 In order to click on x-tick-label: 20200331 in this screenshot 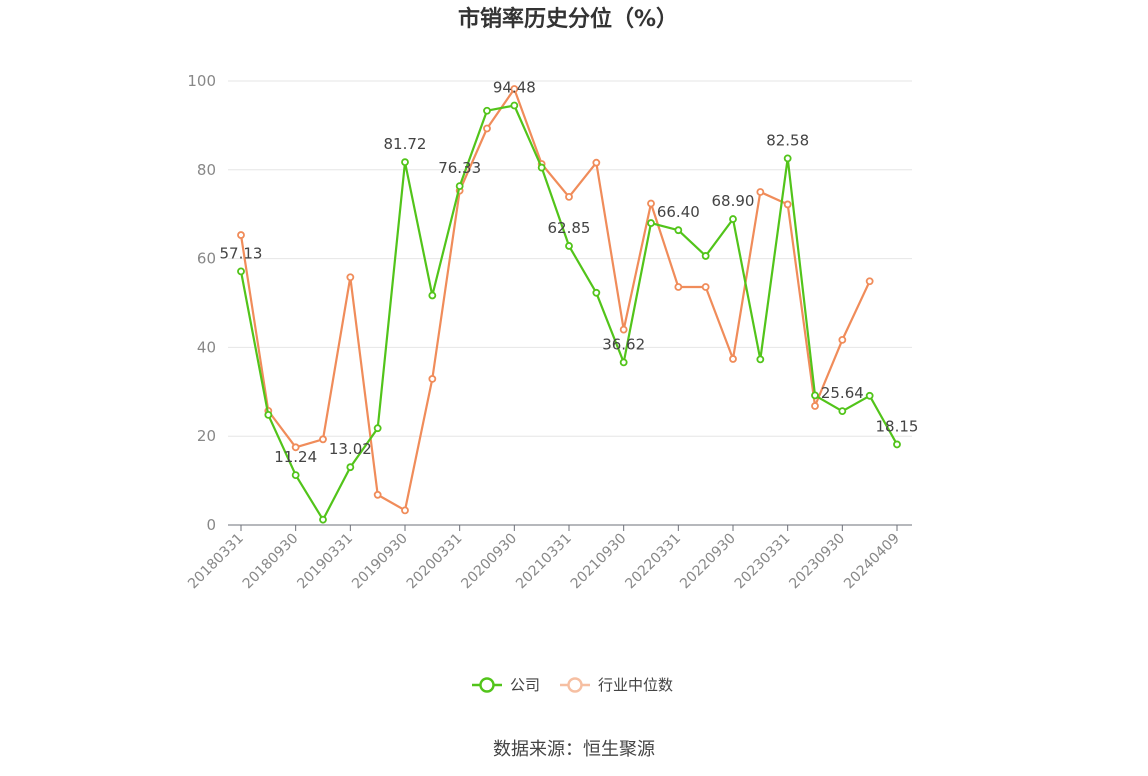, I will do `click(435, 562)`.